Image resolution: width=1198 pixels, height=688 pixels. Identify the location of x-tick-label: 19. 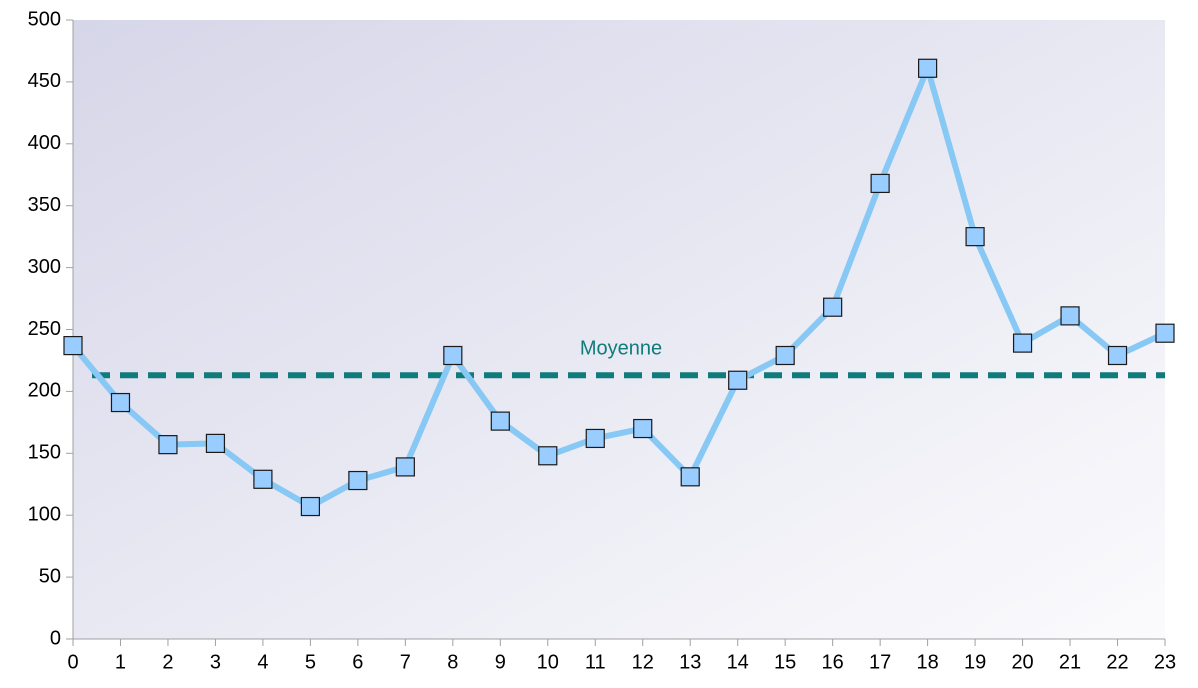
(975, 662).